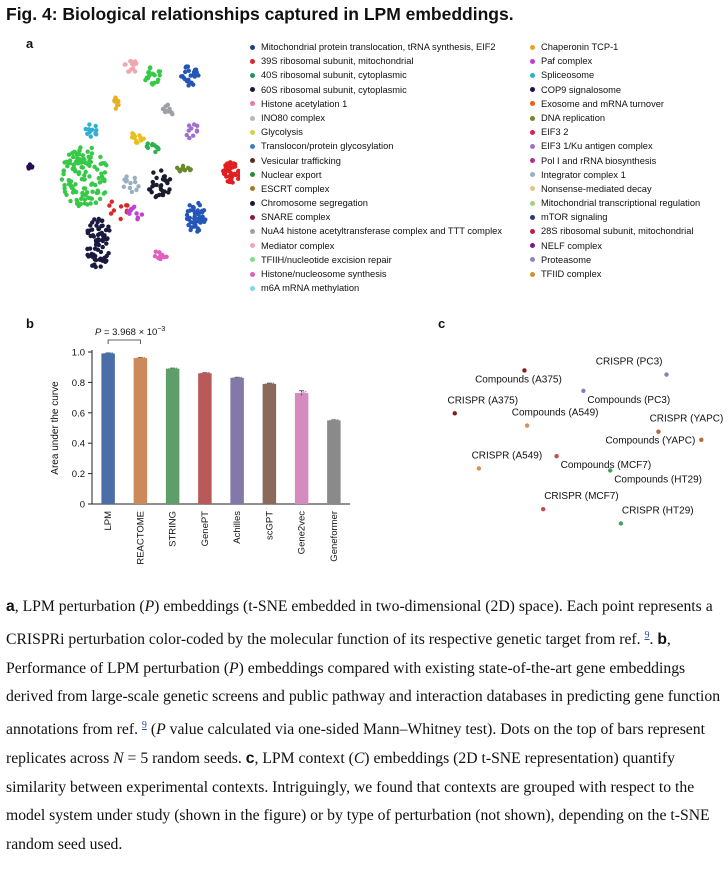  I want to click on p-value-text: = 3.968 × 10, so click(129, 332).